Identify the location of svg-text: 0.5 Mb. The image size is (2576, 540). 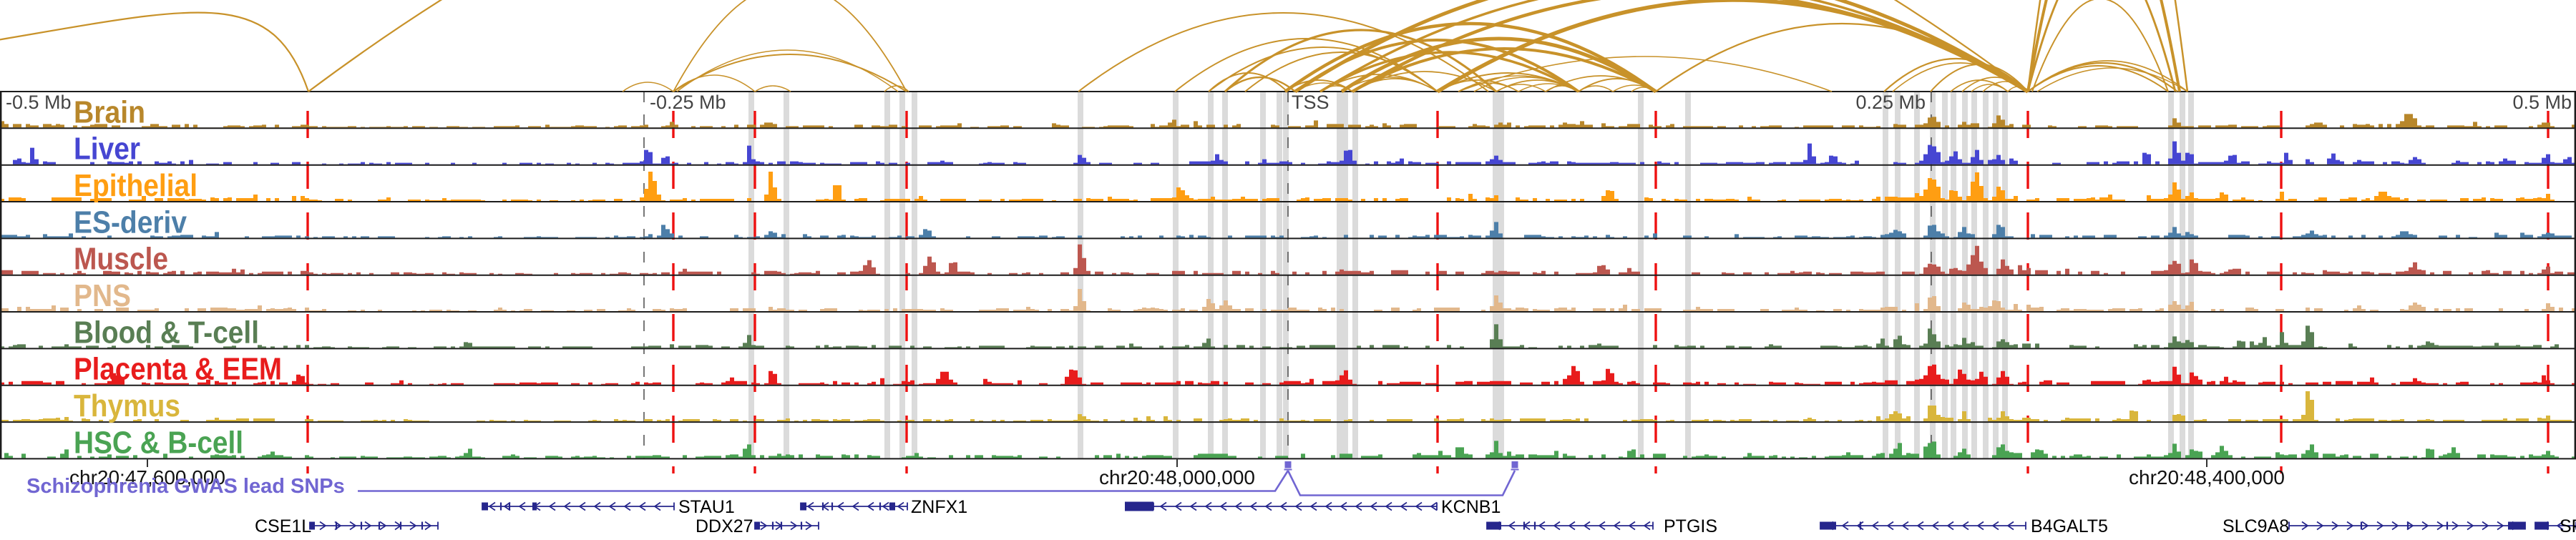
(2542, 102).